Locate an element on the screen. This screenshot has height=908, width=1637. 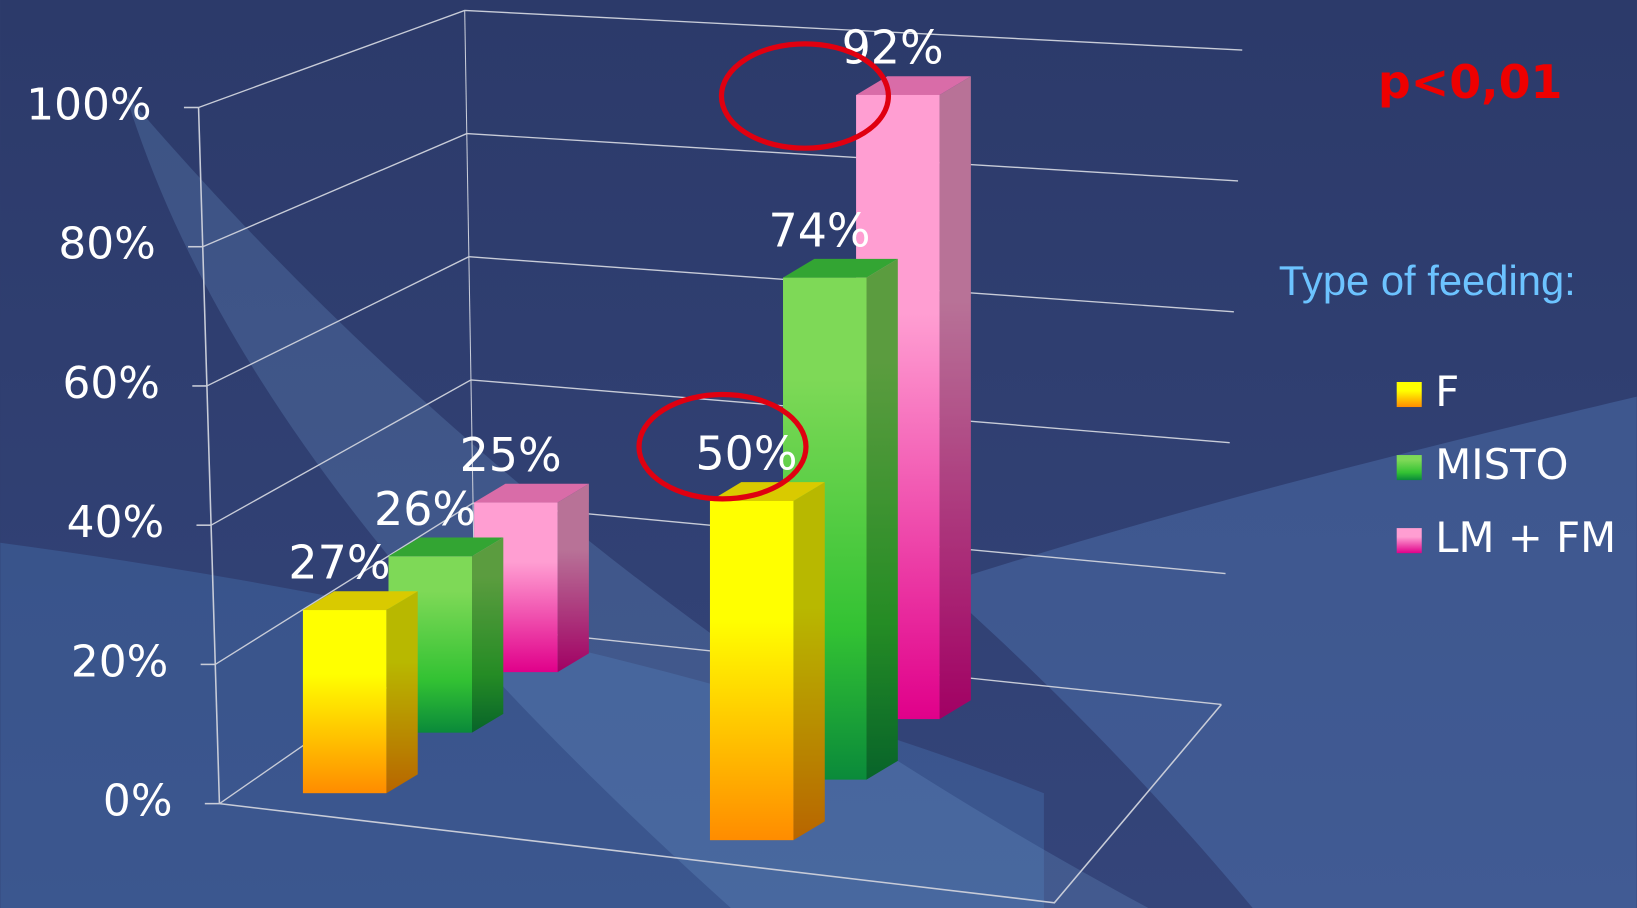
legend-label: MISTO is located at coordinates (1501, 464).